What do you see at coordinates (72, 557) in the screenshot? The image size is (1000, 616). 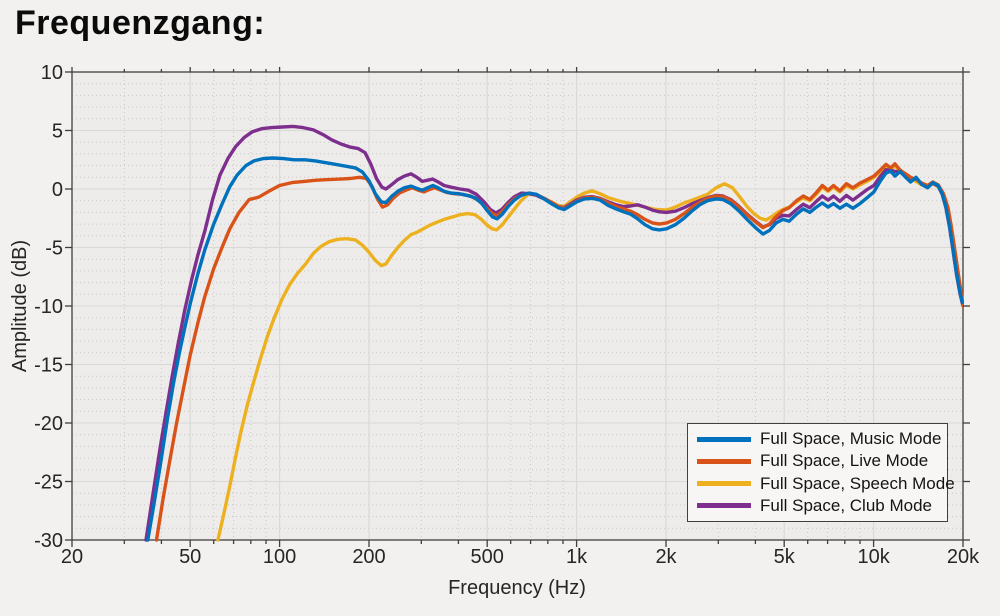 I see `x-tick-label: 20` at bounding box center [72, 557].